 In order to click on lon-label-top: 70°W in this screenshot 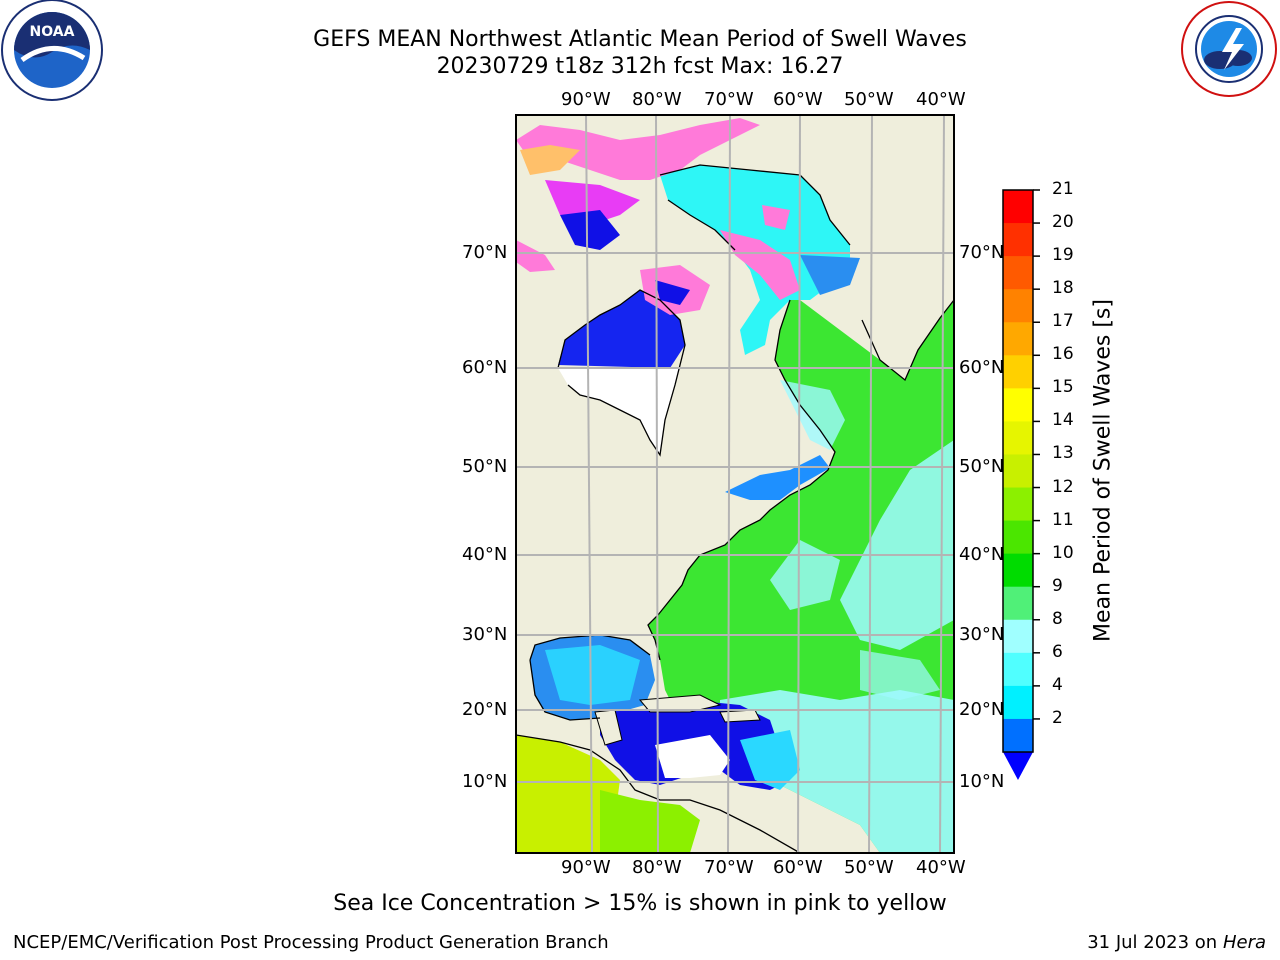, I will do `click(729, 99)`.